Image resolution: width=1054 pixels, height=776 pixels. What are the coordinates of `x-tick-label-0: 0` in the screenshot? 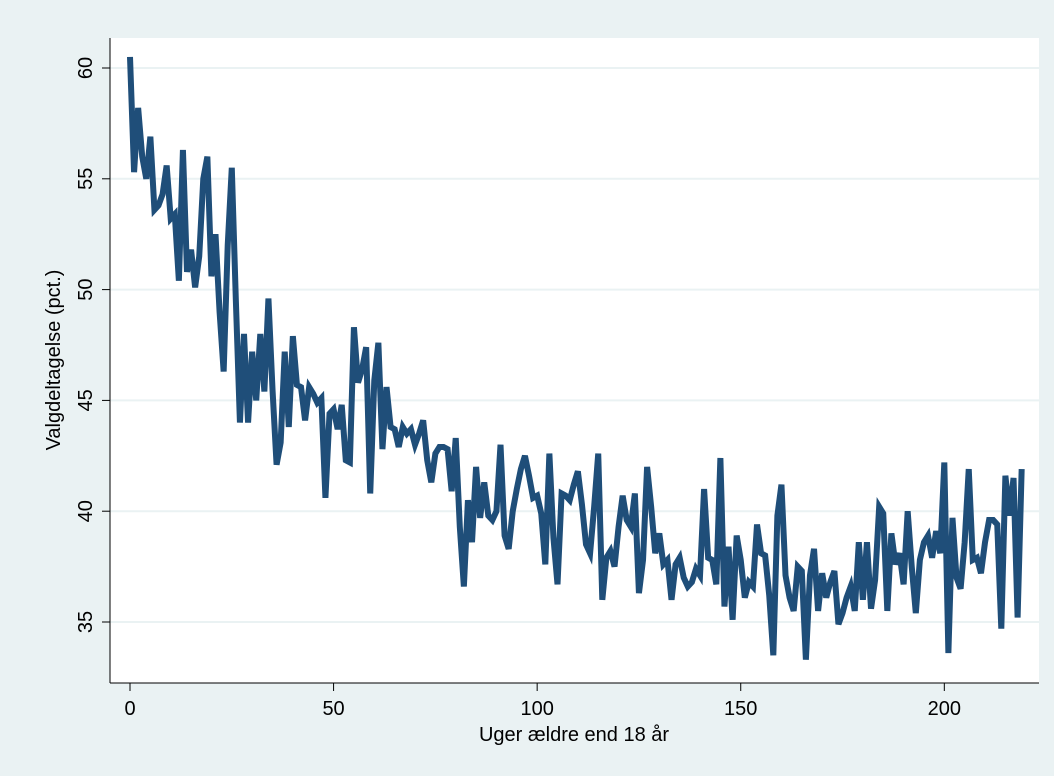 It's located at (129, 709).